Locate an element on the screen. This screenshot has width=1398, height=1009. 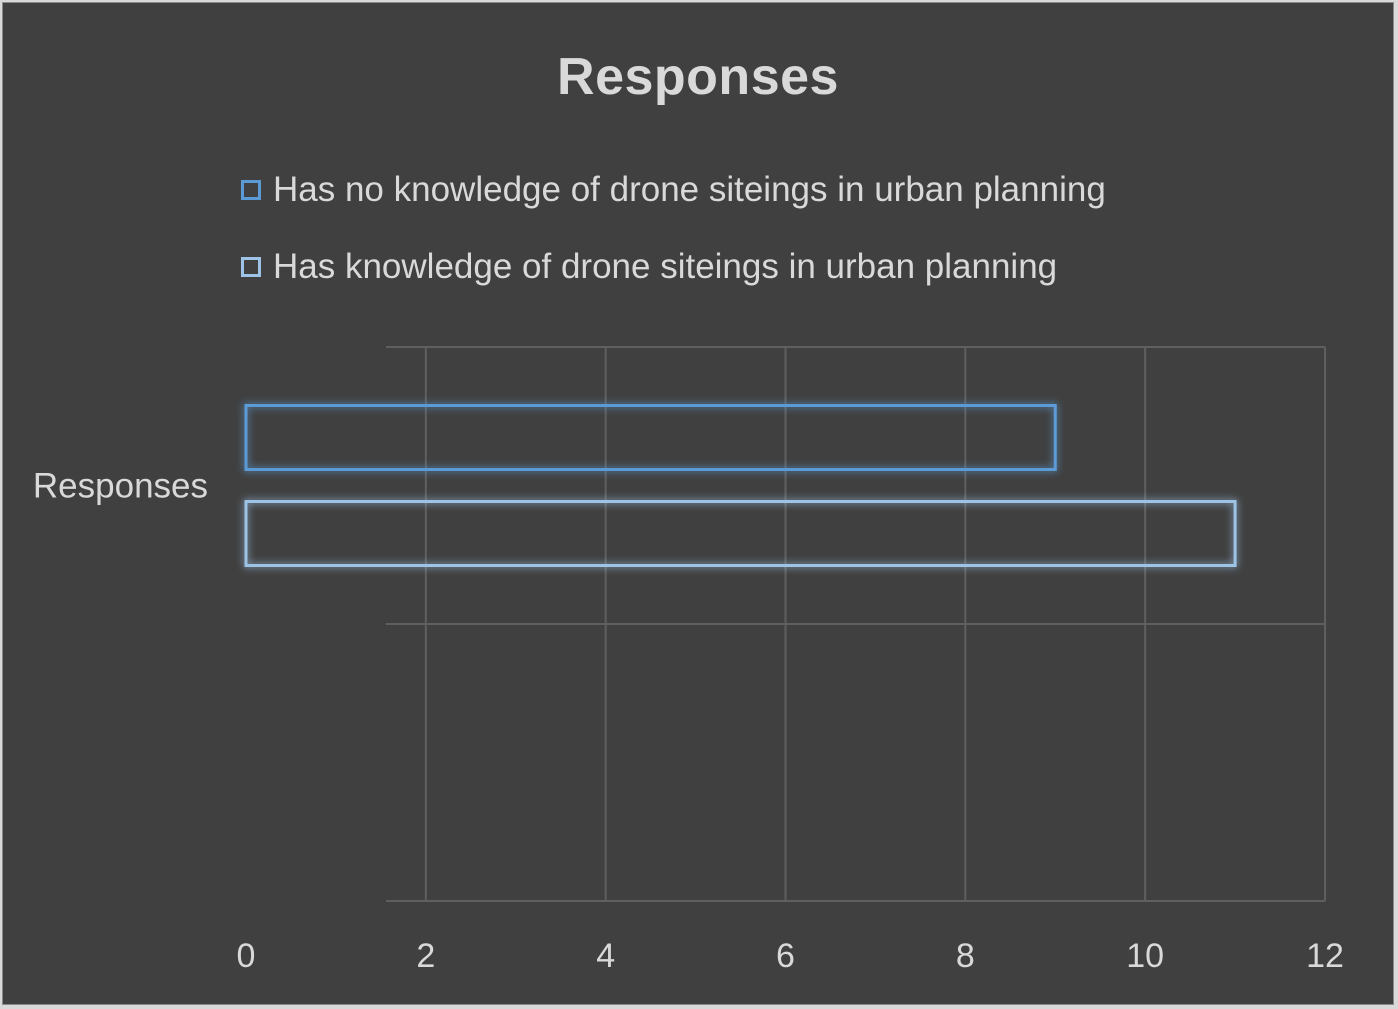
y-category-label: Responses is located at coordinates (120, 486).